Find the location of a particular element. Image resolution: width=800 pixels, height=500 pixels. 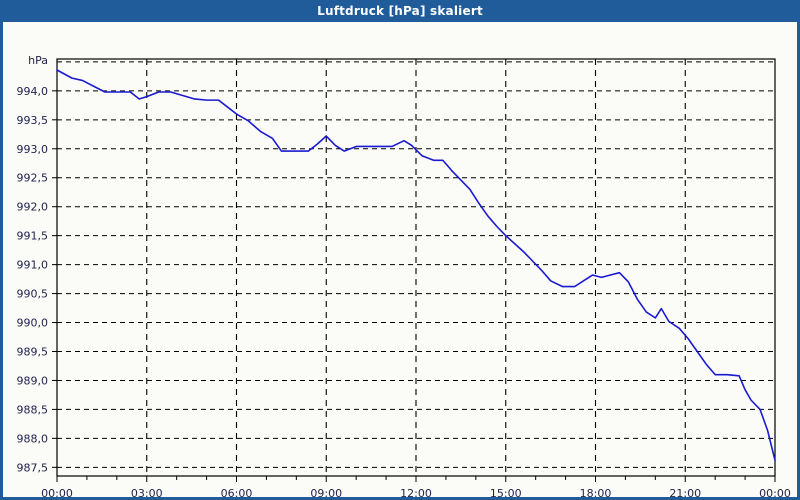

x-axis-time-label: 21:00 is located at coordinates (685, 492).